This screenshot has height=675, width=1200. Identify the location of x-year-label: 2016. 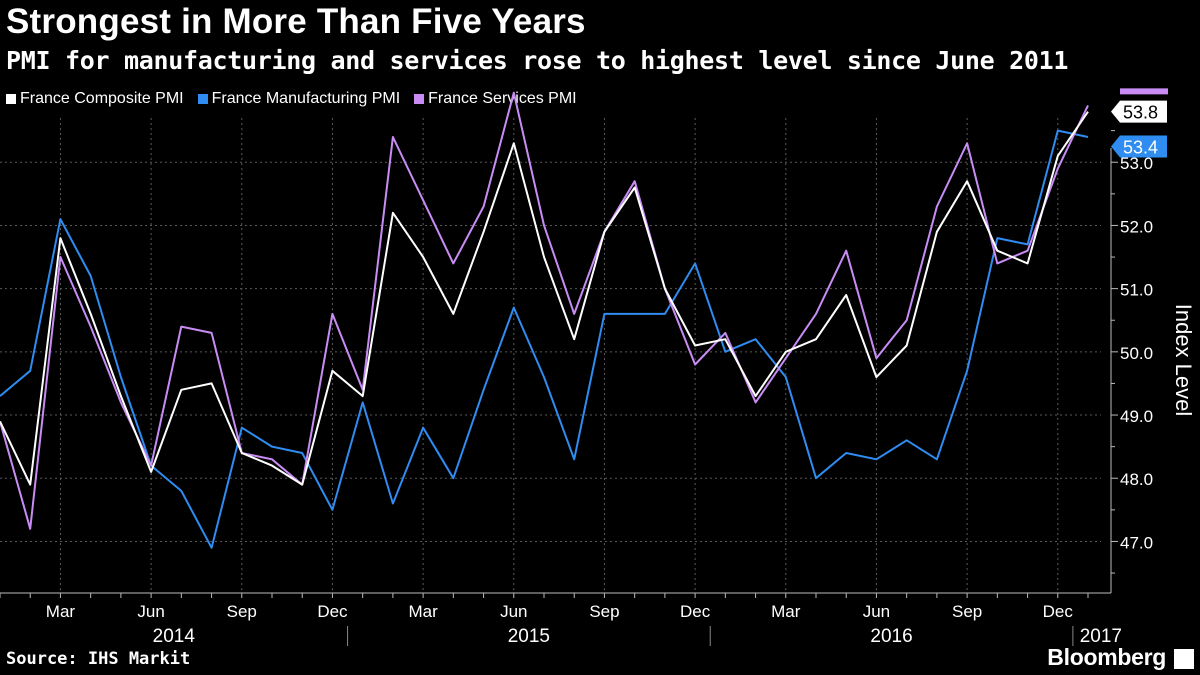
(891, 636).